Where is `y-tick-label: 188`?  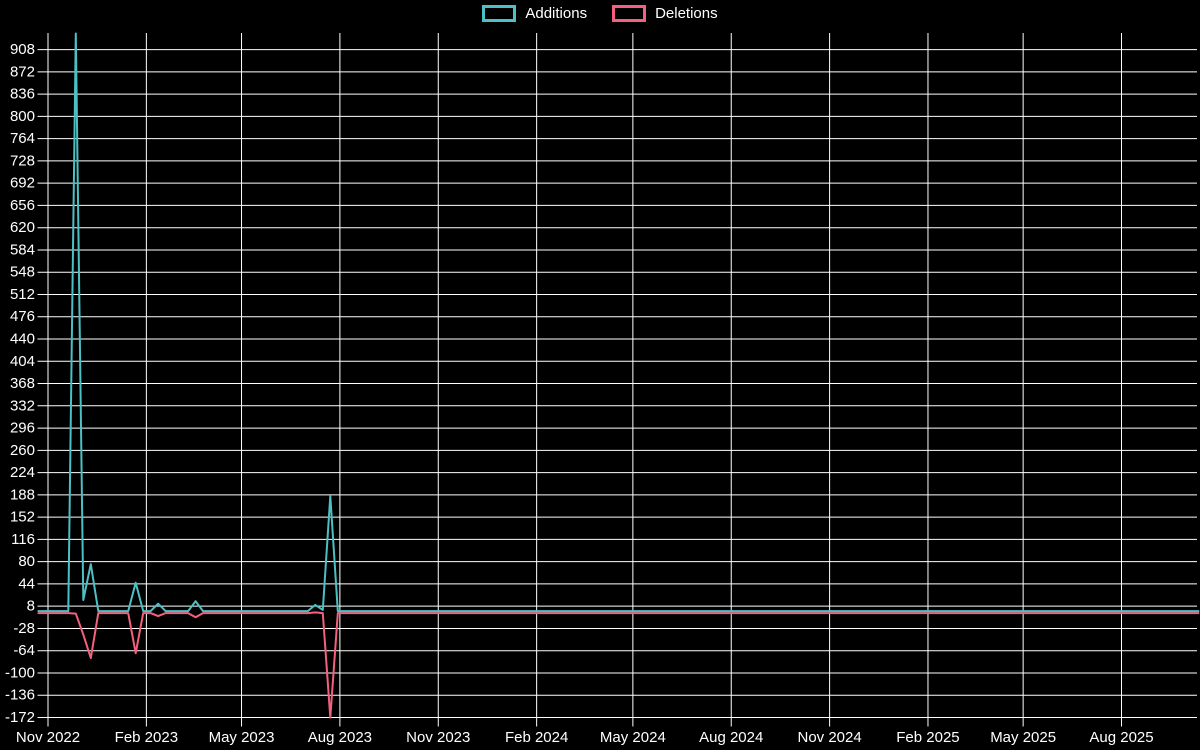
y-tick-label: 188 is located at coordinates (22, 494).